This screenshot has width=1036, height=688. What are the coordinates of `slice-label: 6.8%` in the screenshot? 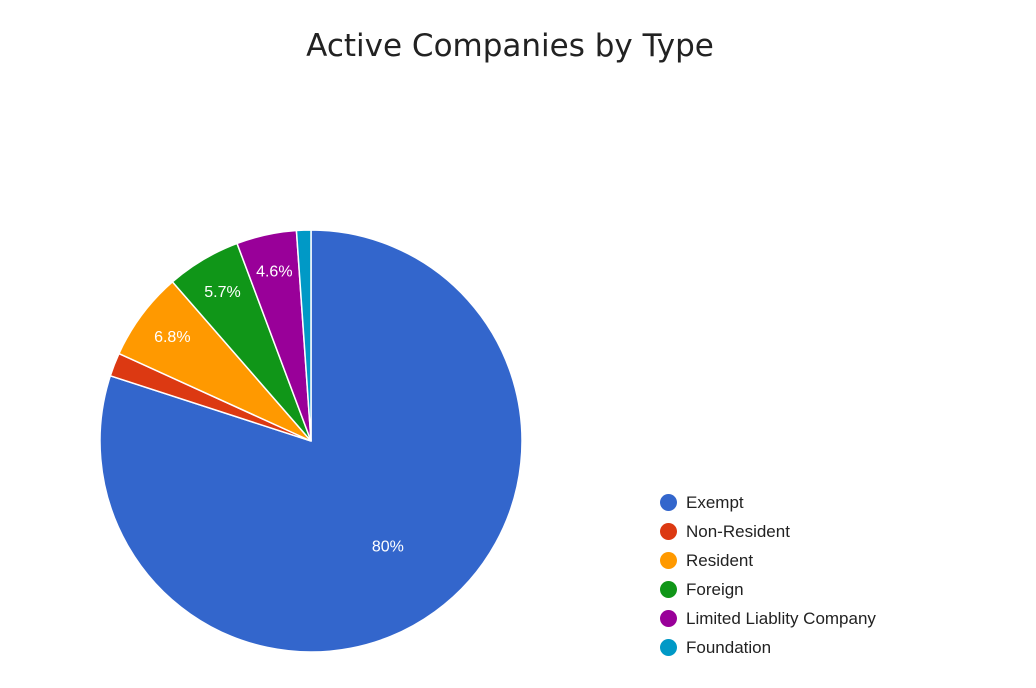 It's located at (172, 337).